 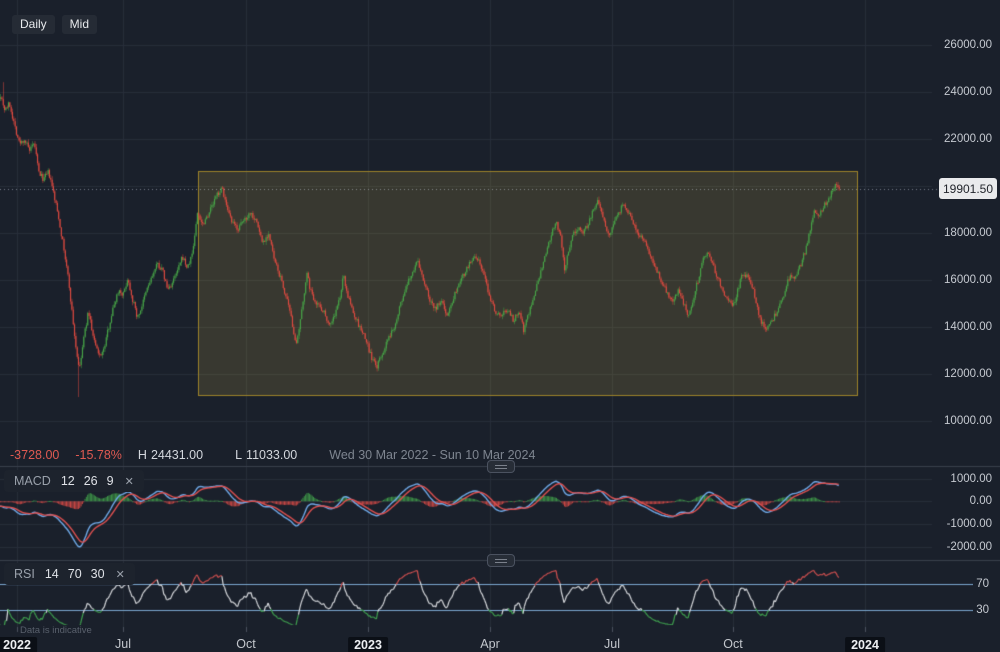 What do you see at coordinates (968, 233) in the screenshot?
I see `axis-tick-label: 18000.00` at bounding box center [968, 233].